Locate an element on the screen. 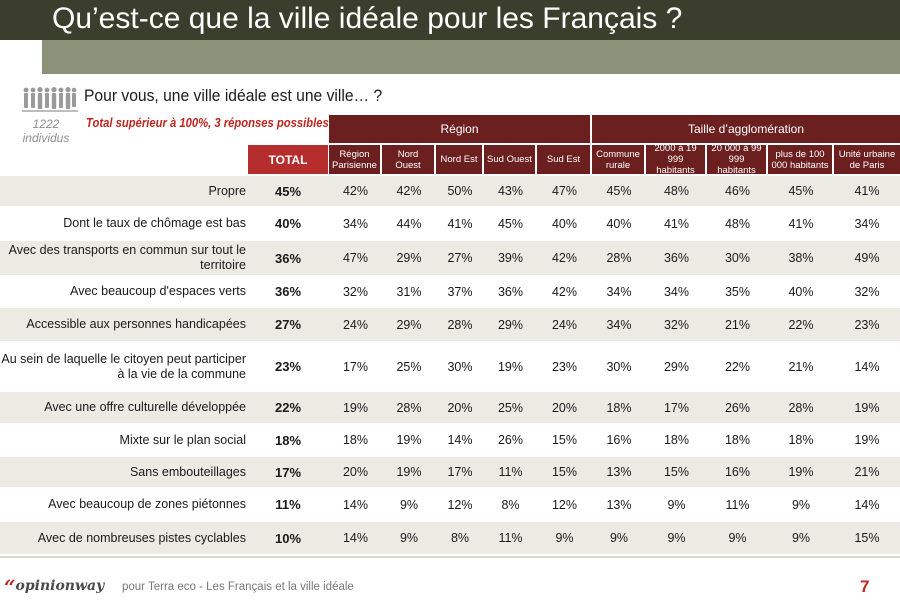  cell-value: 49% is located at coordinates (867, 258).